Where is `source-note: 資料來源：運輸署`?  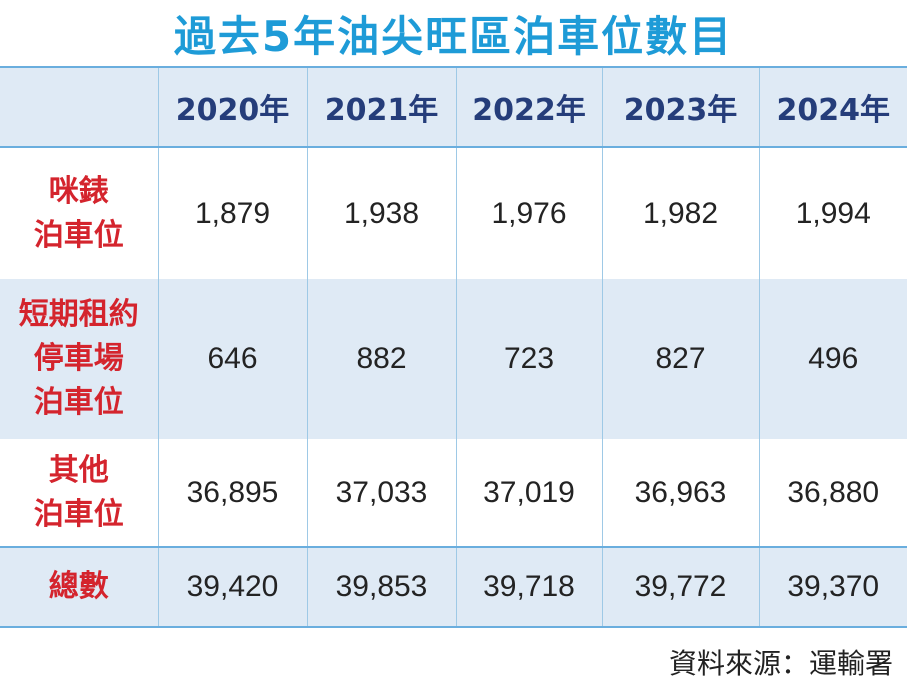 source-note: 資料來源：運輸署 is located at coordinates (780, 663).